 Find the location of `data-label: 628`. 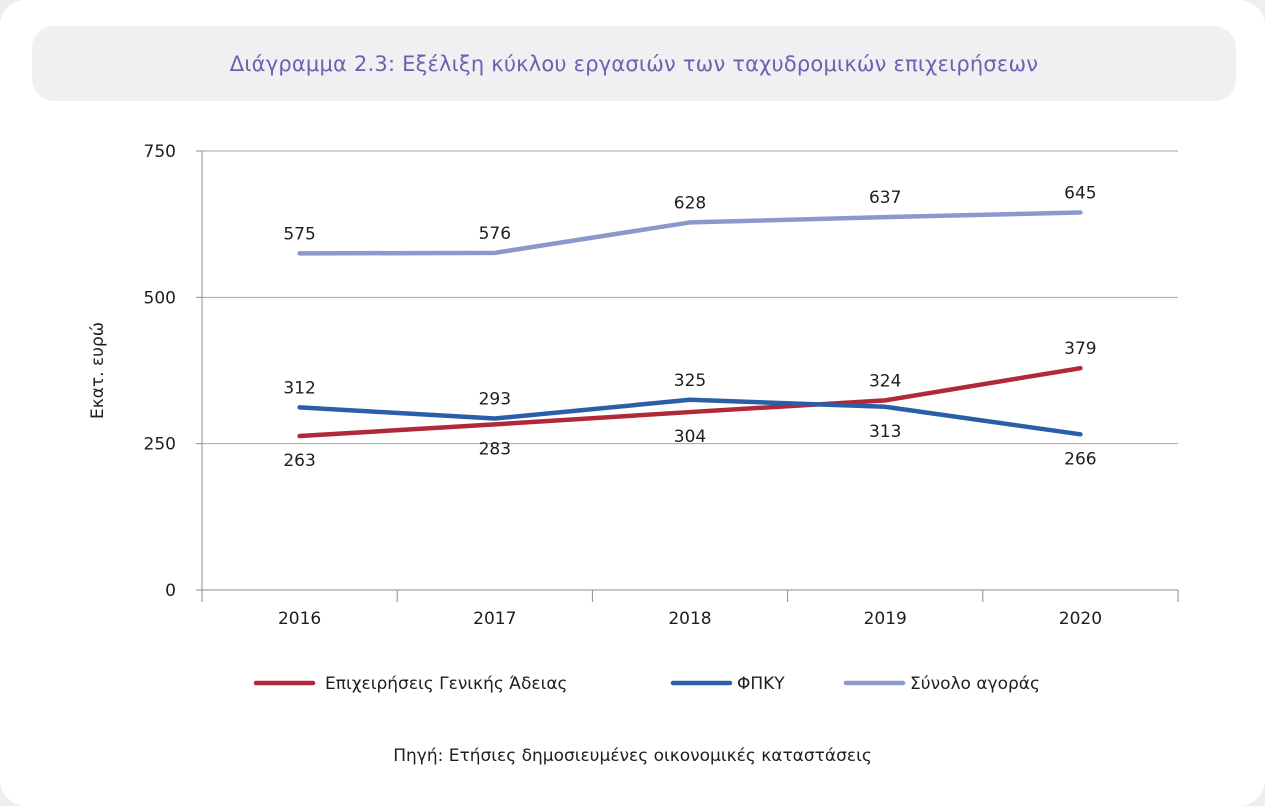

data-label: 628 is located at coordinates (690, 203).